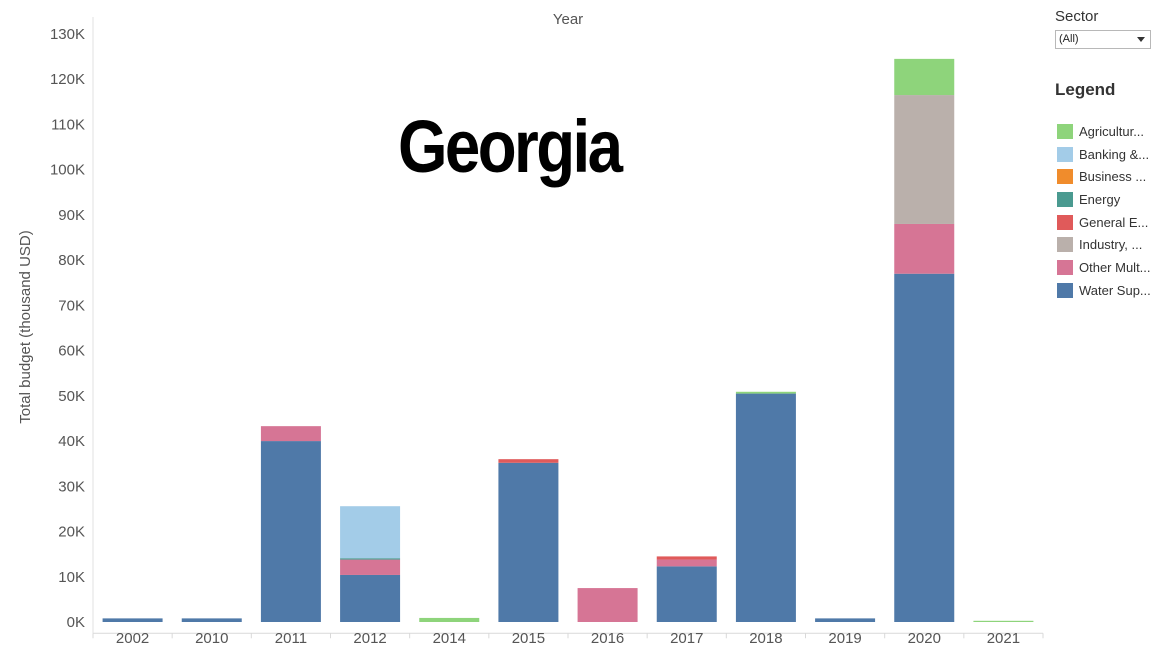 The height and width of the screenshot is (650, 1153). Describe the element at coordinates (528, 638) in the screenshot. I see `x-tick-label: 2015` at that location.